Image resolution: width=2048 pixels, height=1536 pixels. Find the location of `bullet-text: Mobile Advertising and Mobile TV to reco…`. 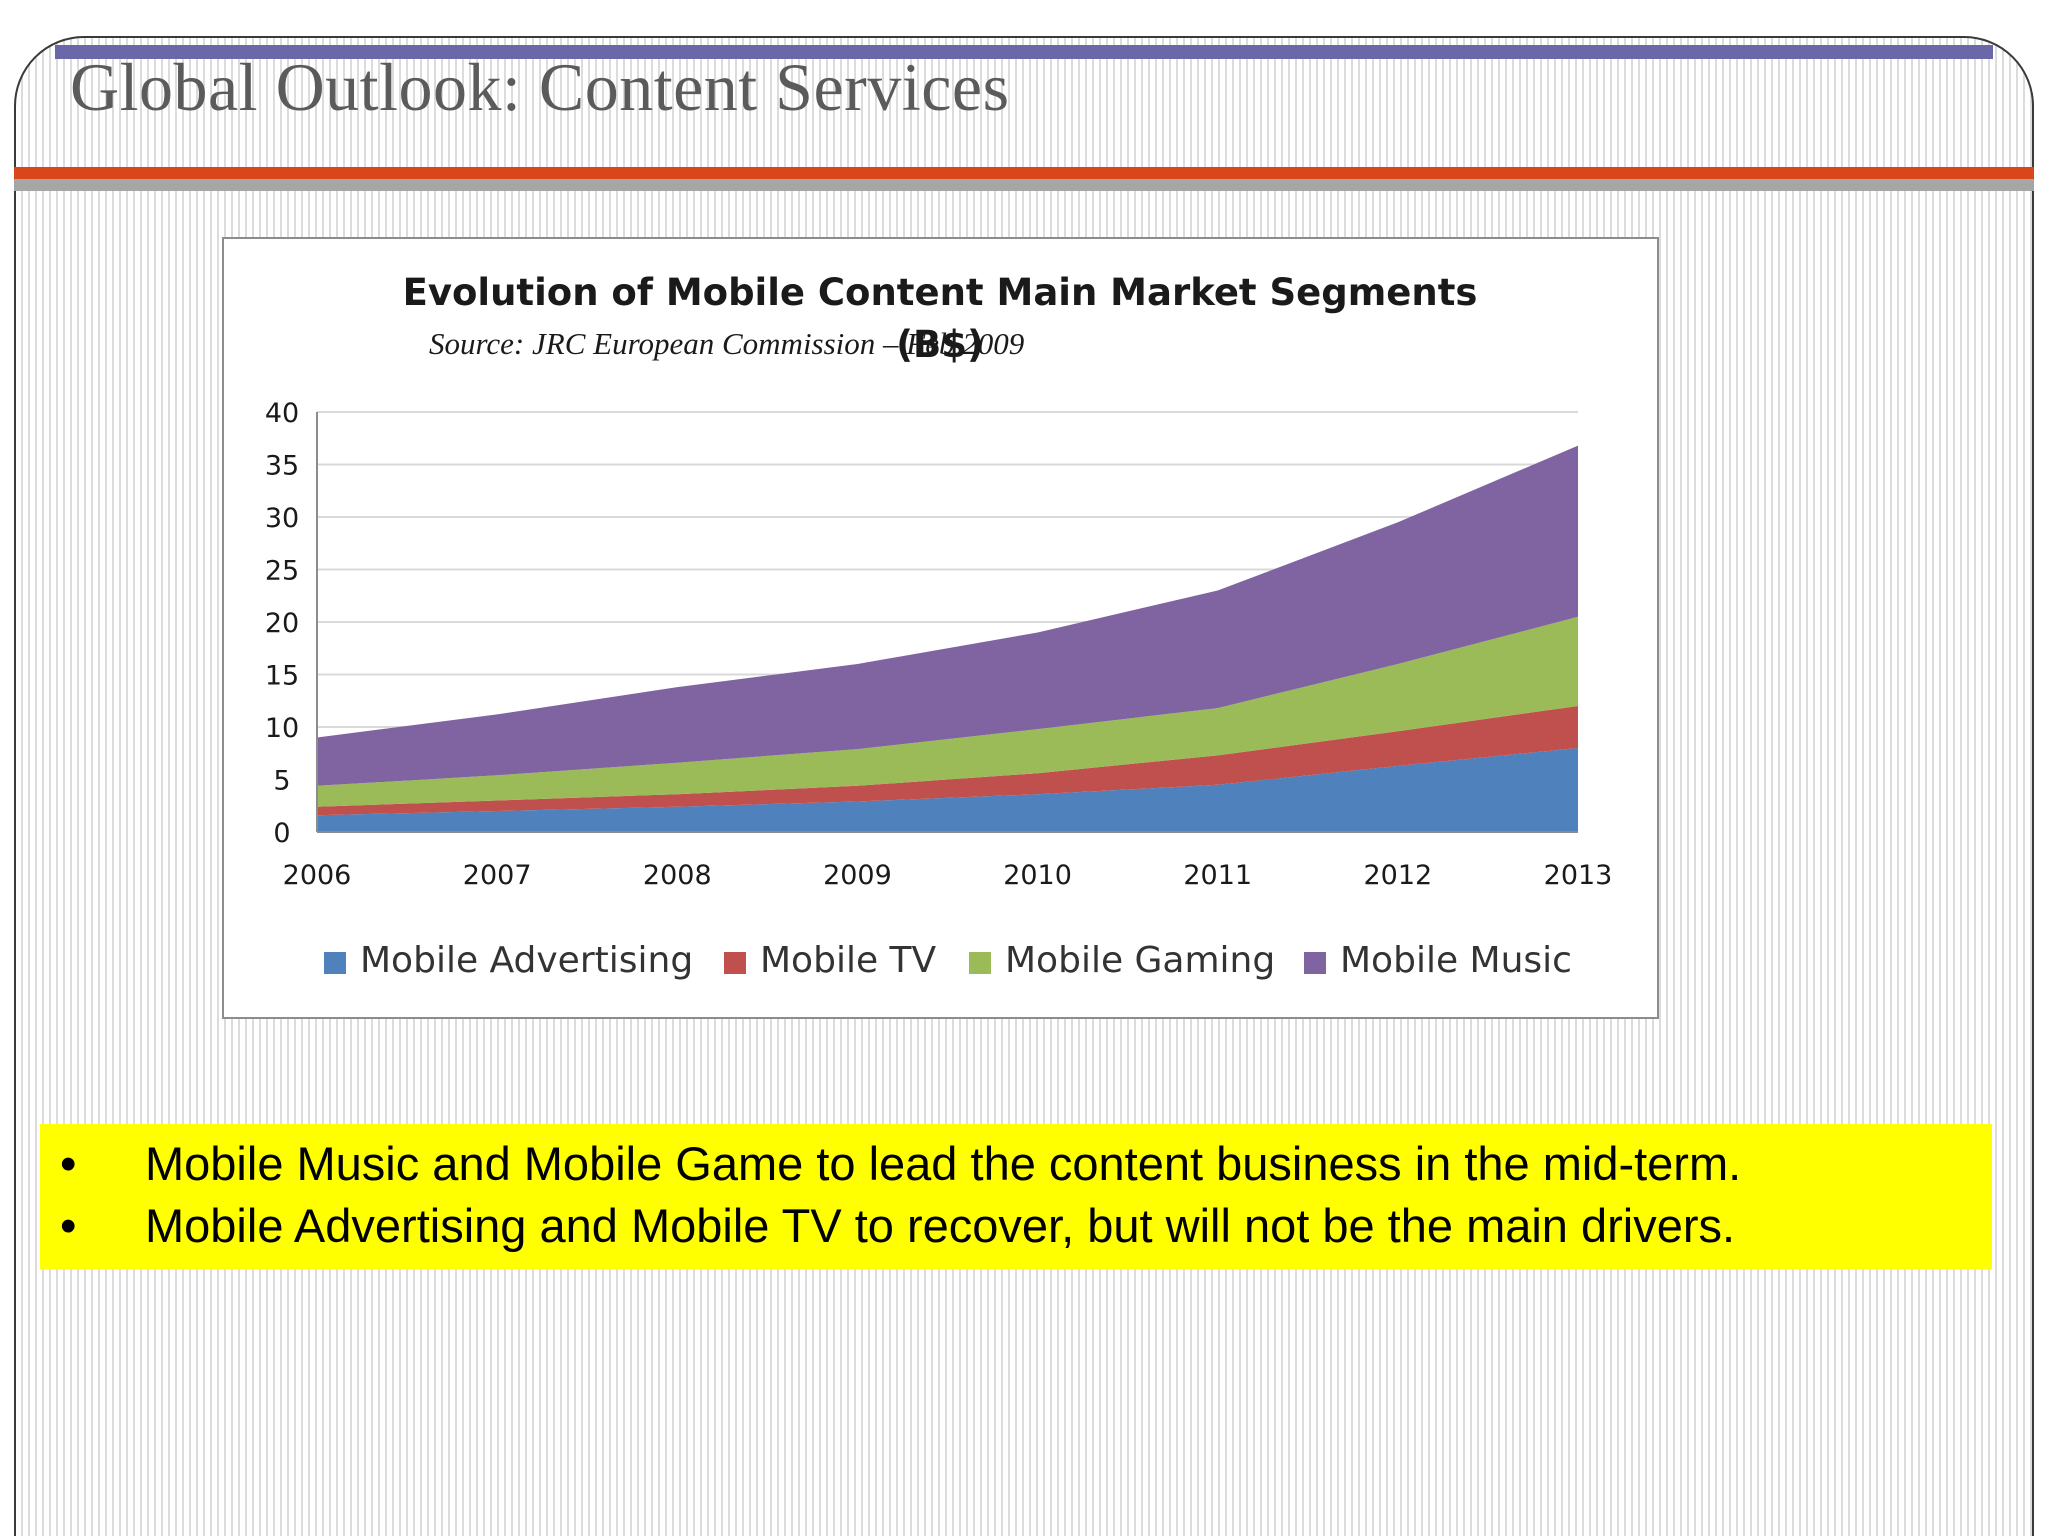

bullet-text: Mobile Advertising and Mobile TV to reco… is located at coordinates (940, 1225).